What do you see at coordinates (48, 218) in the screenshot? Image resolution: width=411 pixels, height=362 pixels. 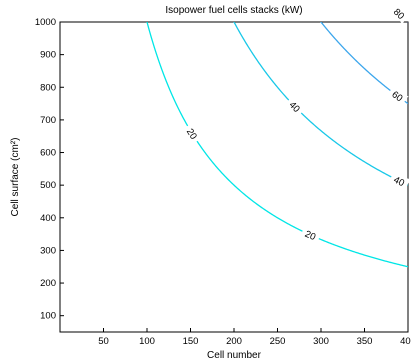 I see `y-tick-label: 400` at bounding box center [48, 218].